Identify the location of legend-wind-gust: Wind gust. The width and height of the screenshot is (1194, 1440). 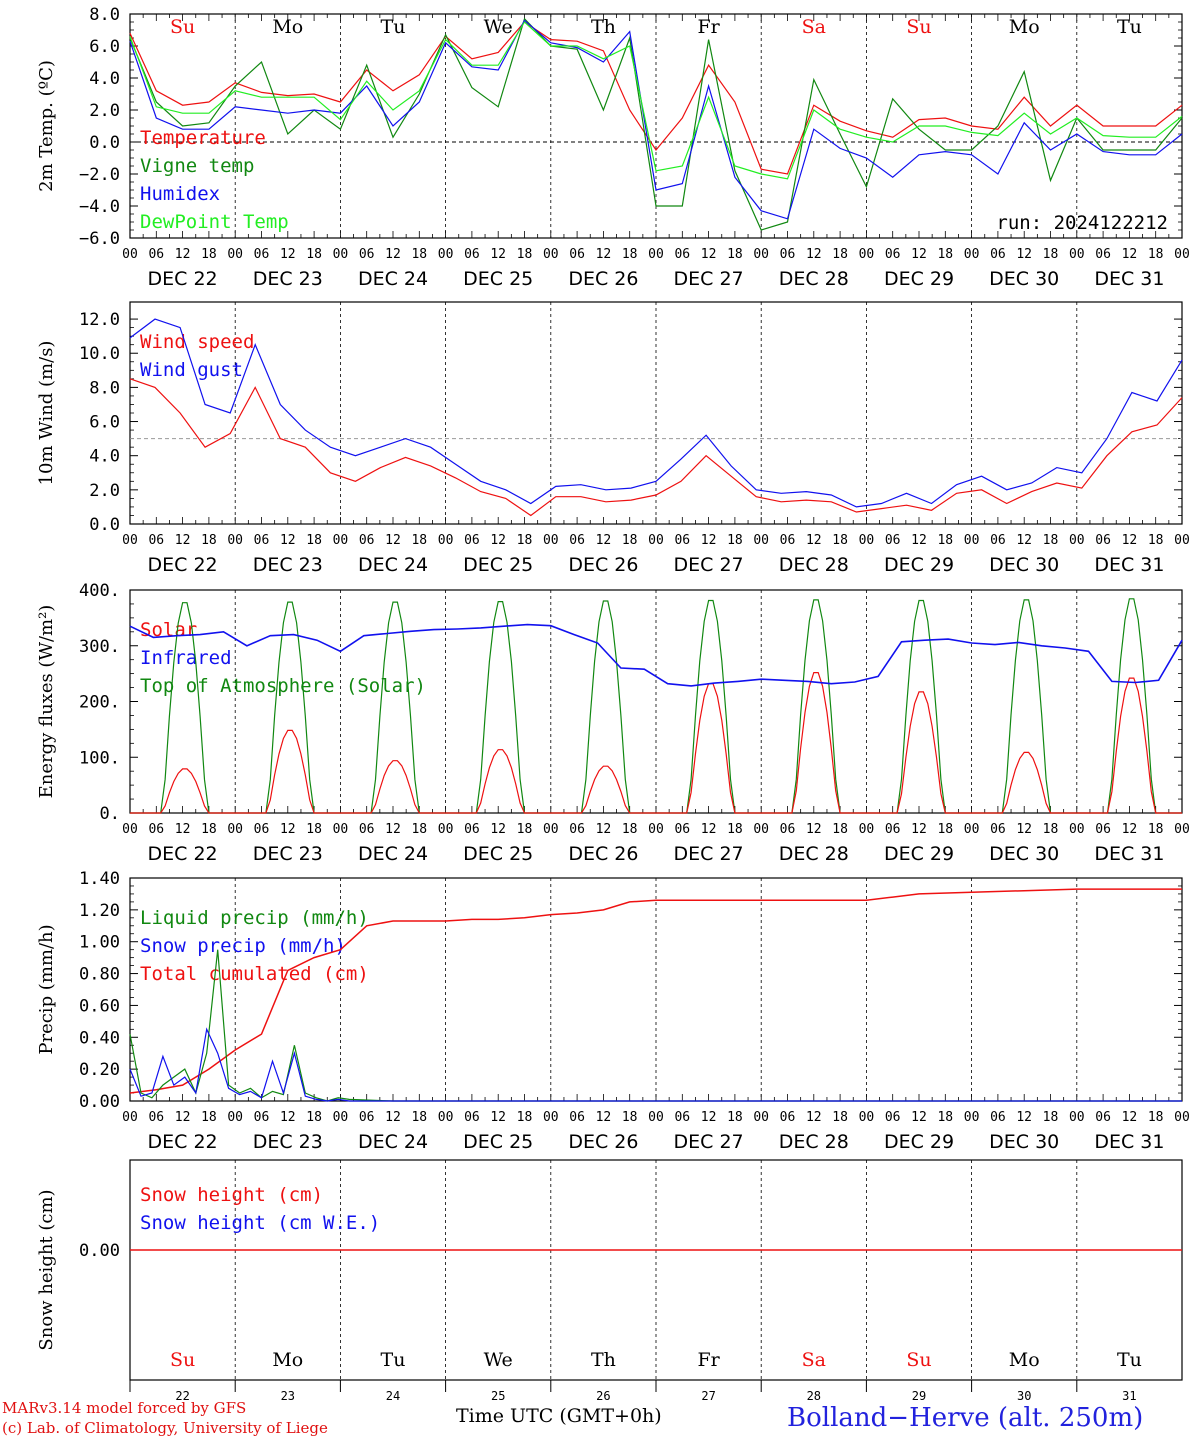
(191, 370).